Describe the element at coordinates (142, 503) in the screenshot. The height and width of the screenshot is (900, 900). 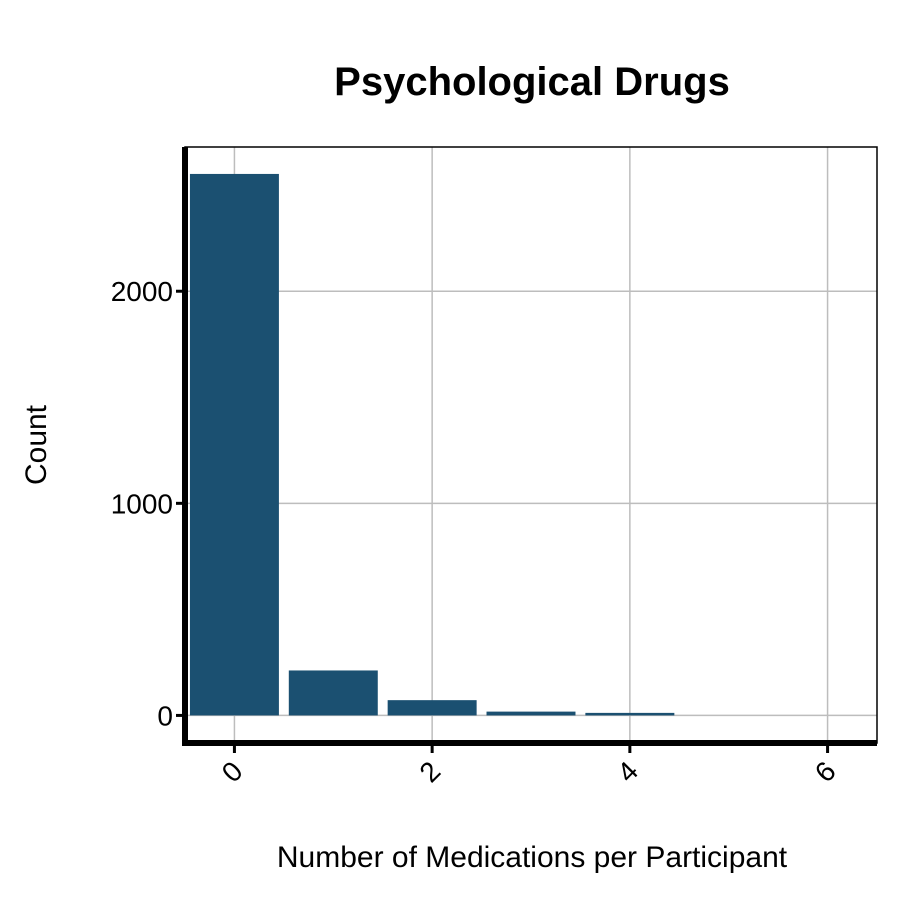
I see `y-tick-label: 1000` at that location.